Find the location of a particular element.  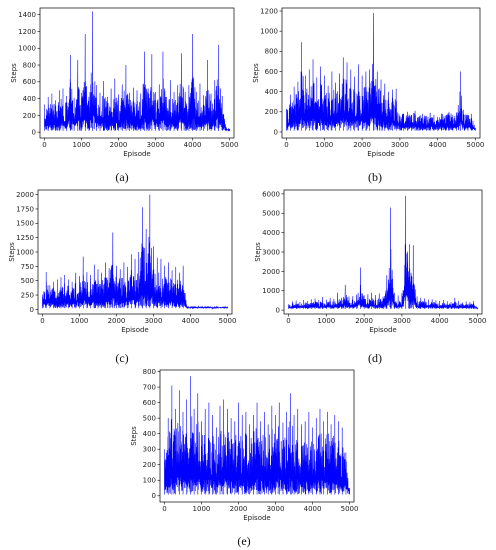

chart-b-y-tick-label: 1200 is located at coordinates (269, 11).